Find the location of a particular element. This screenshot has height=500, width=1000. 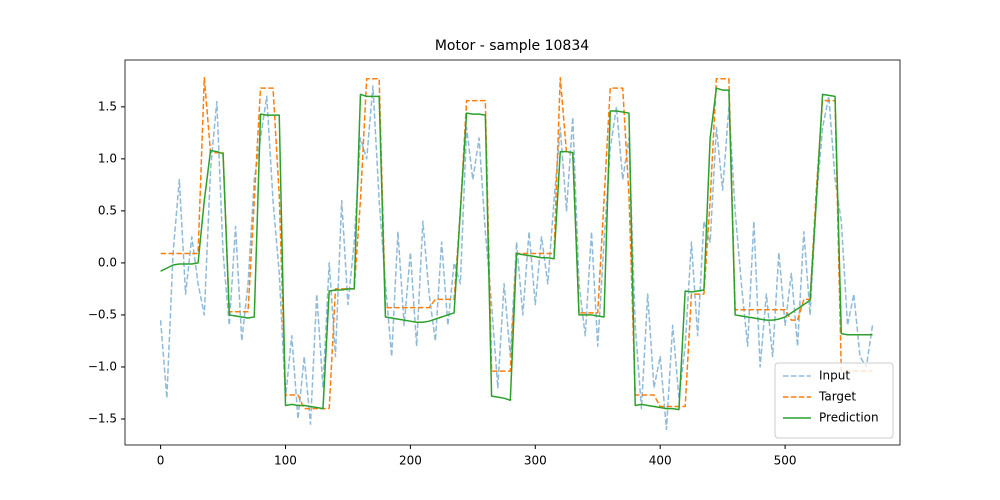

legend-label: Target is located at coordinates (837, 397).